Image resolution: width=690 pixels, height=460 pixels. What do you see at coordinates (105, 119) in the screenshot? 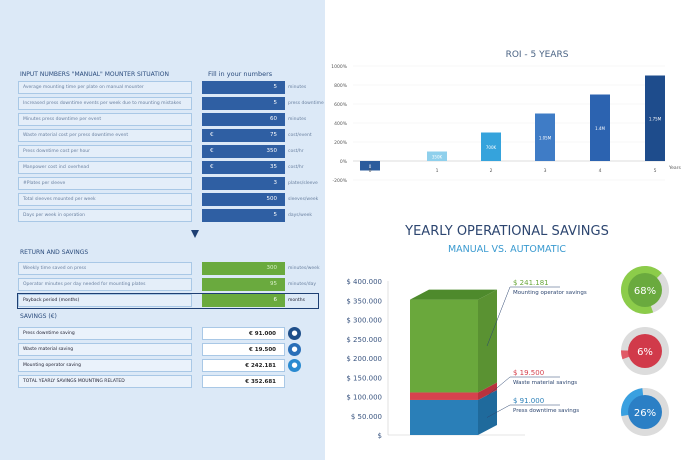
I see `input-row-label: Minutes press downtime per event` at bounding box center [105, 119].